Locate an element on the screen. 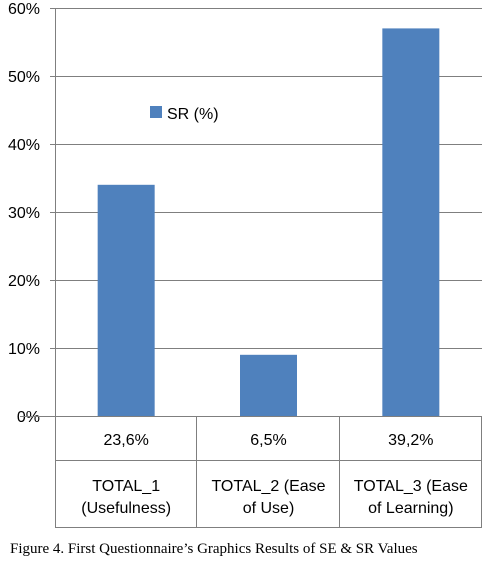  category-label: of Learning) is located at coordinates (410, 508).